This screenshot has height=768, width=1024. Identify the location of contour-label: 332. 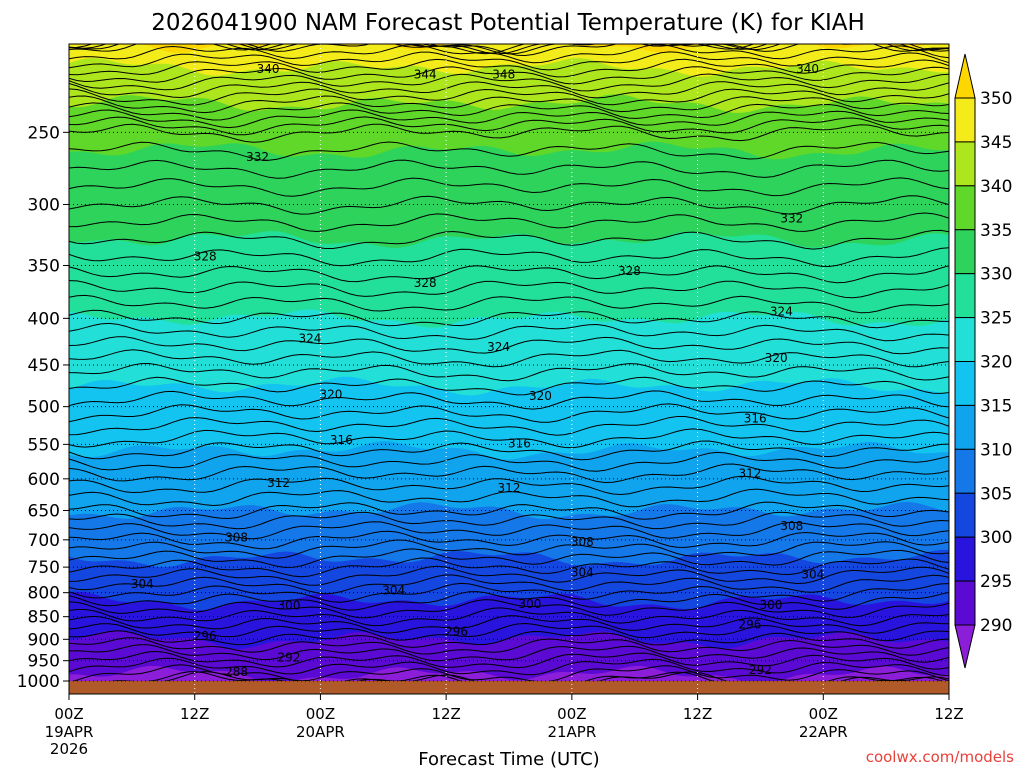
(791, 219).